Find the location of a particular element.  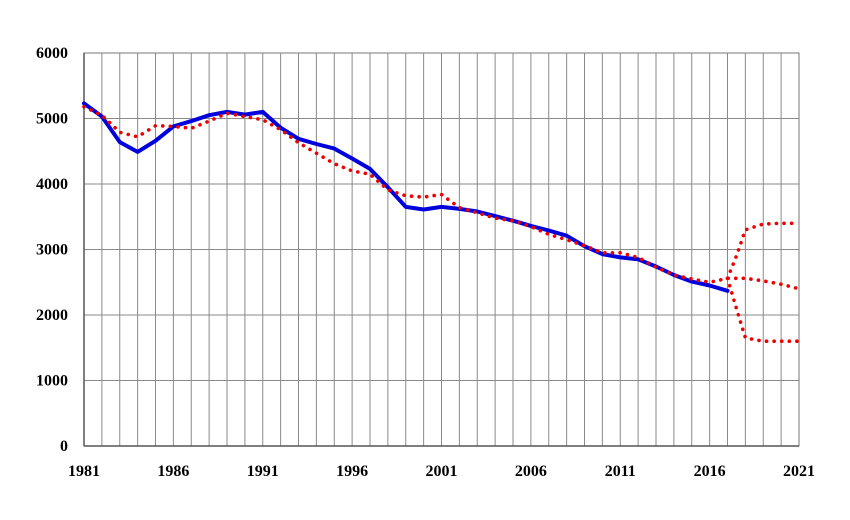

y-tick-label: 0 is located at coordinates (64, 446).